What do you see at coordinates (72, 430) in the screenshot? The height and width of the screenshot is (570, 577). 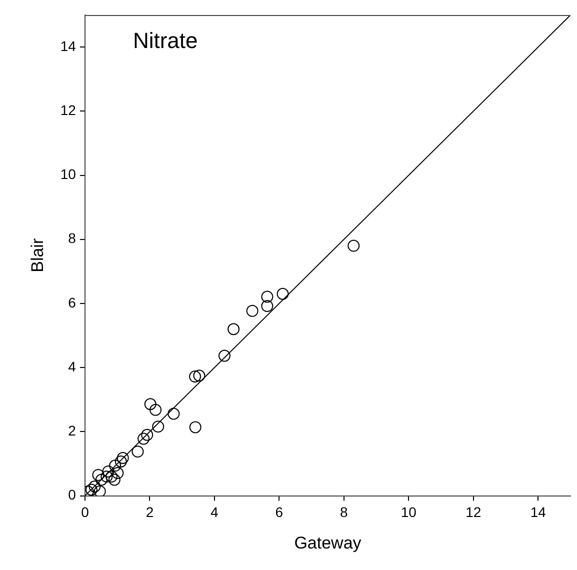 I see `y-tick-label: 2` at bounding box center [72, 430].